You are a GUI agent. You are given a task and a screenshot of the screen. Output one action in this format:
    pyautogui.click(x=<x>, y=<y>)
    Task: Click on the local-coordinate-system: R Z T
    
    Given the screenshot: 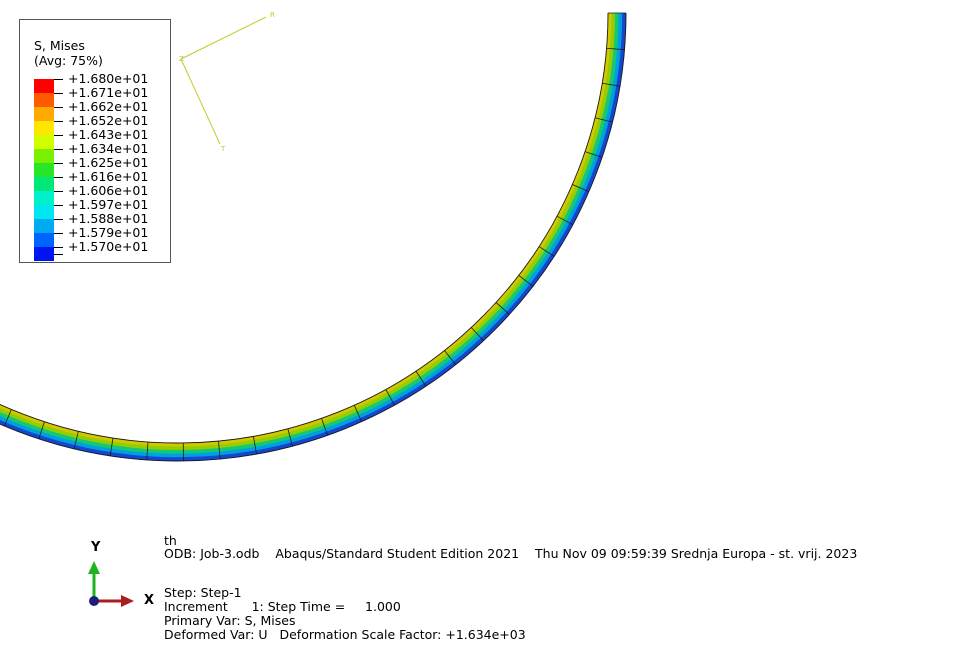 What is the action you would take?
    pyautogui.click(x=227, y=82)
    